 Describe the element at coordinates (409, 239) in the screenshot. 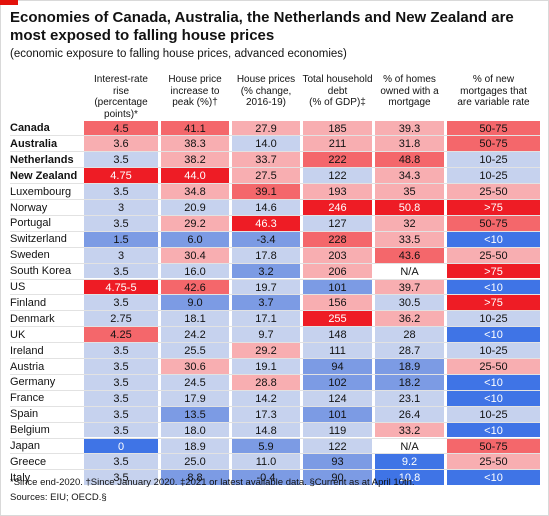

I see `table-cell: 33.5` at that location.